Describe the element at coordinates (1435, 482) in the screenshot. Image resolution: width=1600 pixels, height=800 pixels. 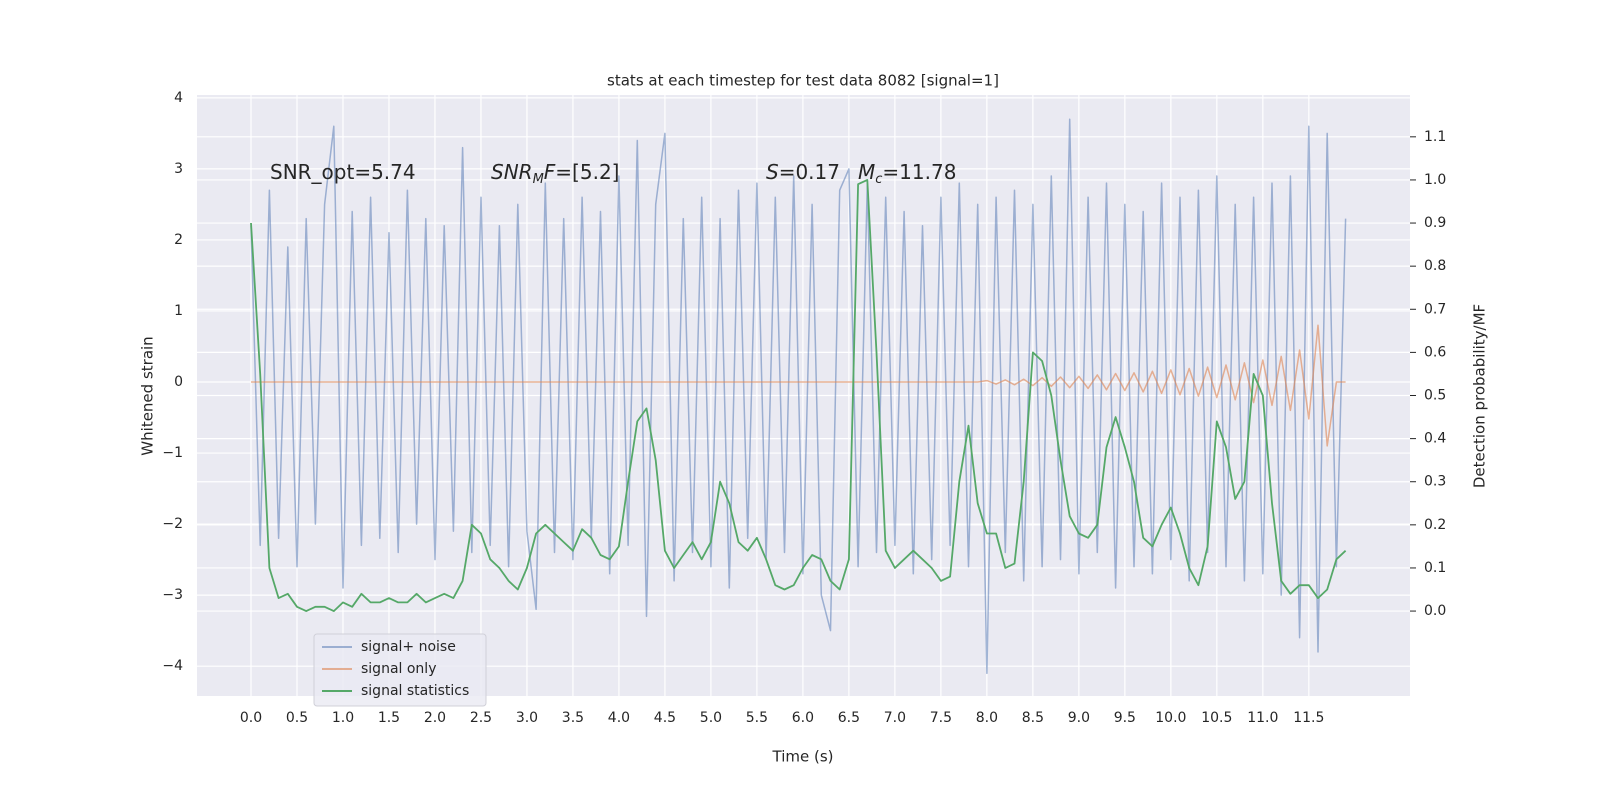
I see `y2-tick-label: 0.3` at that location.